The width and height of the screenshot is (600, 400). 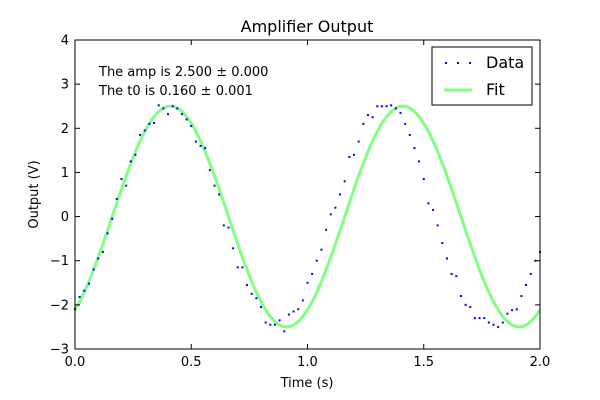 What do you see at coordinates (307, 26) in the screenshot?
I see `chart-title: Amplifier Output` at bounding box center [307, 26].